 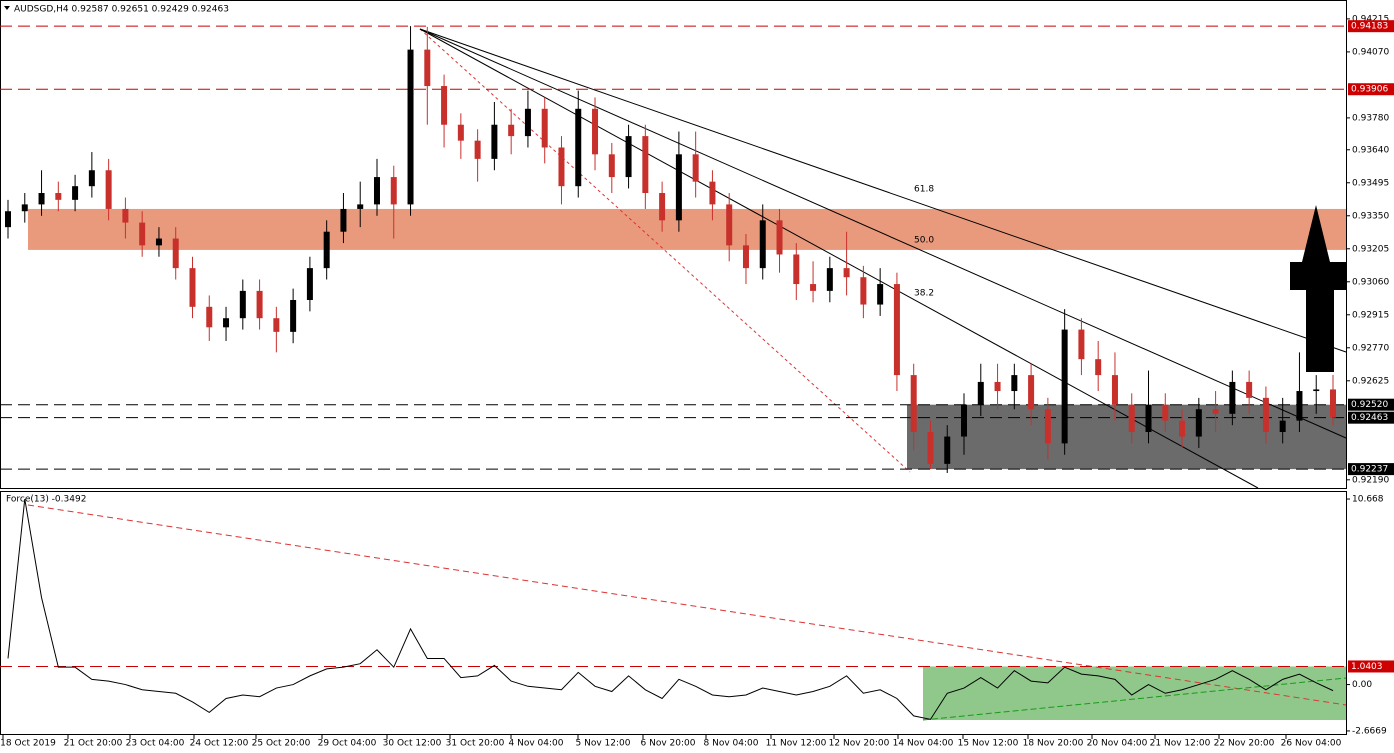 What do you see at coordinates (924, 190) in the screenshot?
I see `fib-label: 61.8` at bounding box center [924, 190].